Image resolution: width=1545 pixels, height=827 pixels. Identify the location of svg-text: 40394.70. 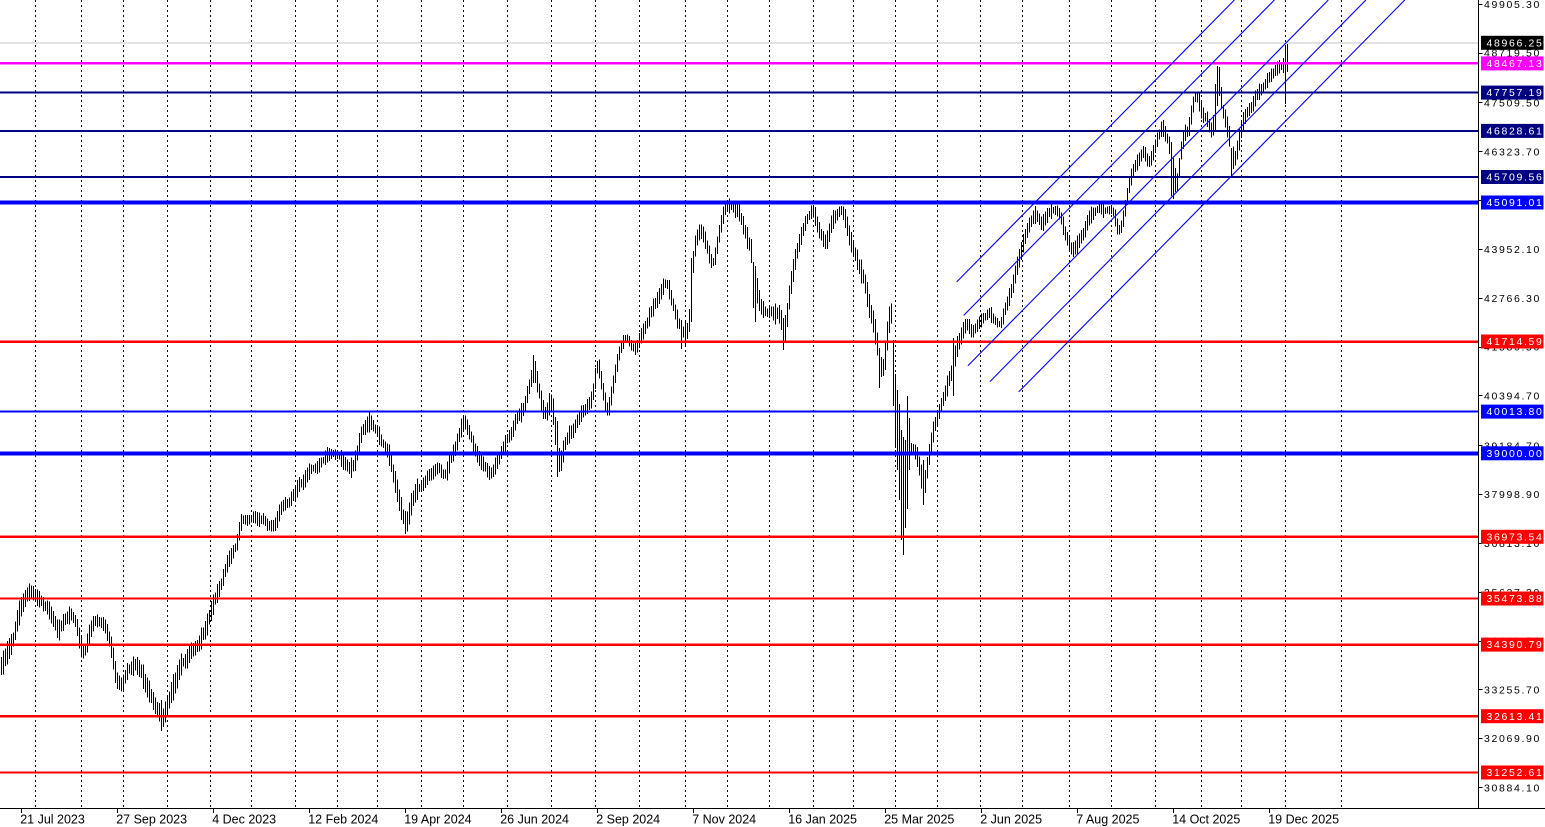
(1512, 397).